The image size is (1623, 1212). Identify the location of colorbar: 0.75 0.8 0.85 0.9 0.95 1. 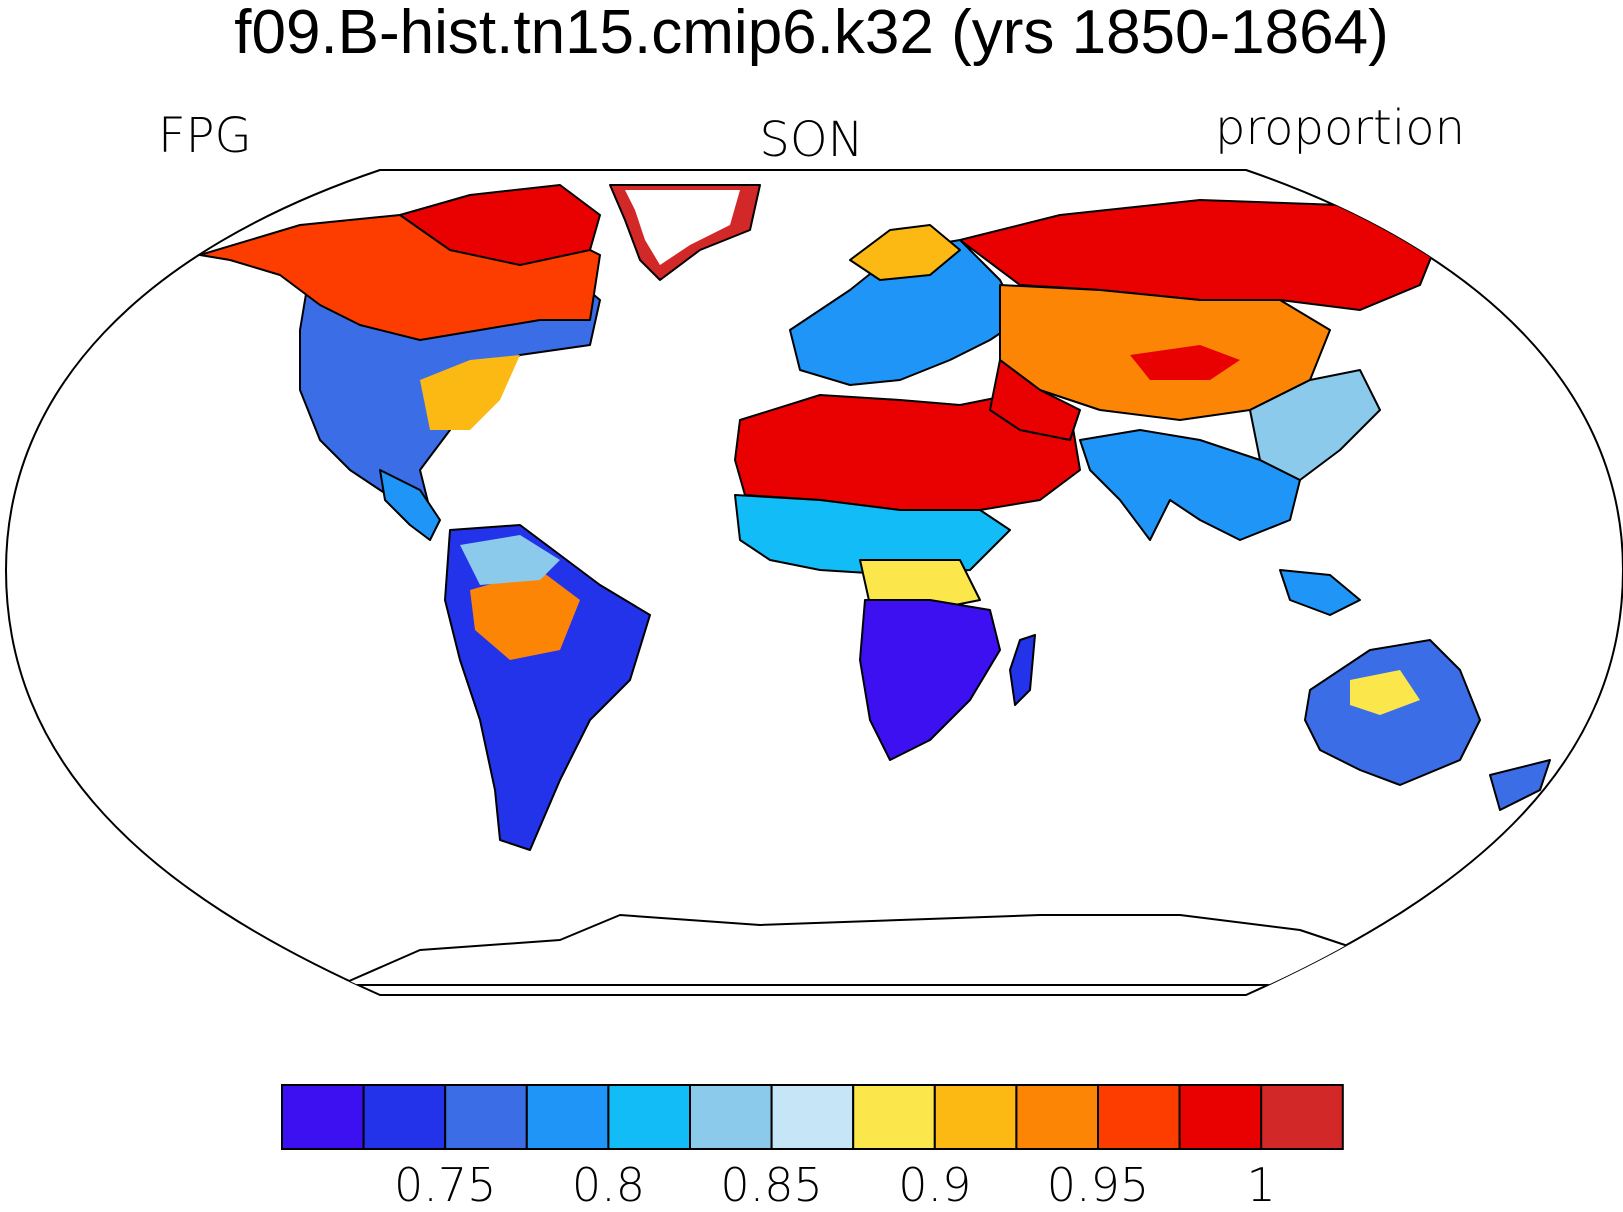
(812, 1148).